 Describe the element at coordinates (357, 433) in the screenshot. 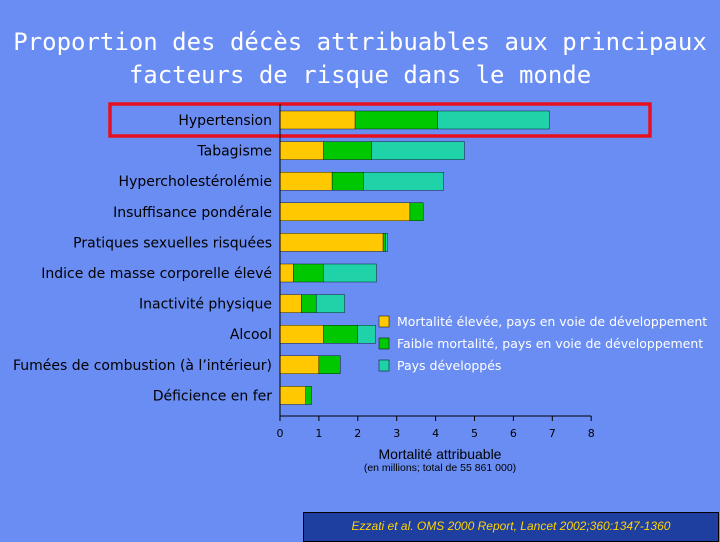

I see `x-tick-label: 2` at that location.